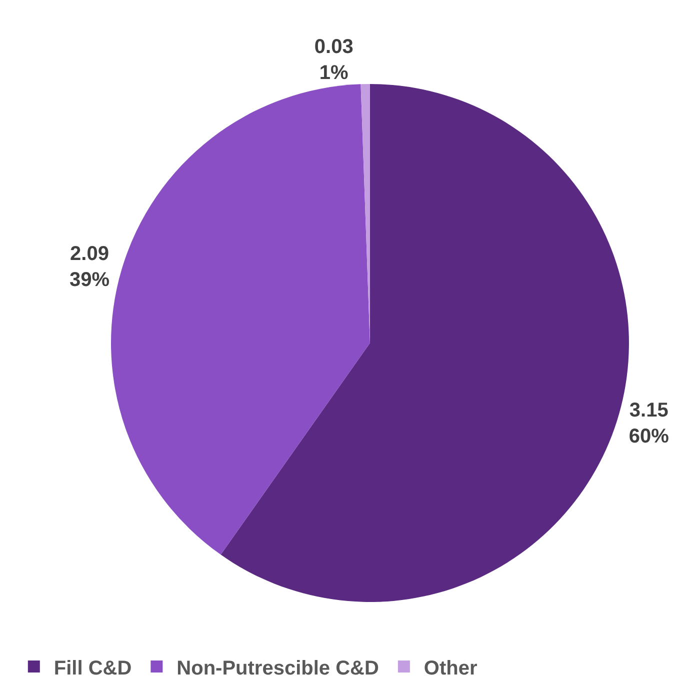 The height and width of the screenshot is (686, 695). Describe the element at coordinates (93, 668) in the screenshot. I see `legend-label: Fill C&D` at that location.